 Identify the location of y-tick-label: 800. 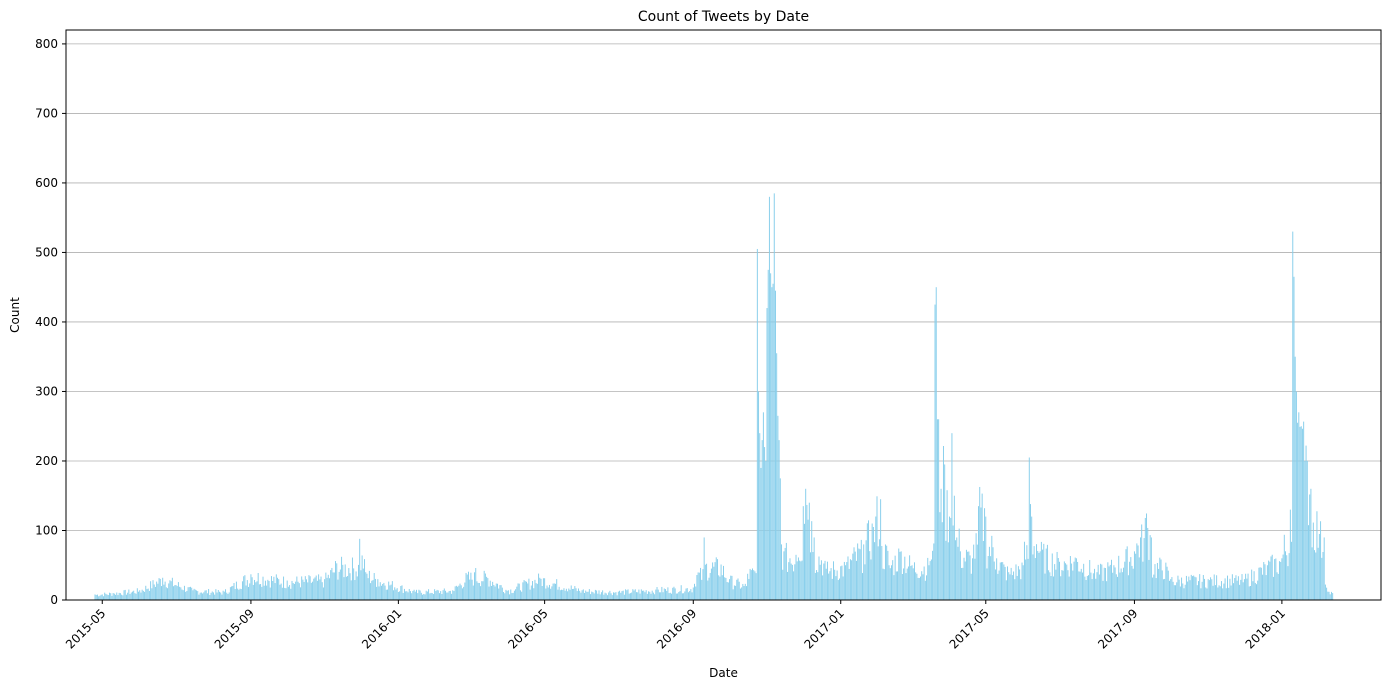
(46, 44).